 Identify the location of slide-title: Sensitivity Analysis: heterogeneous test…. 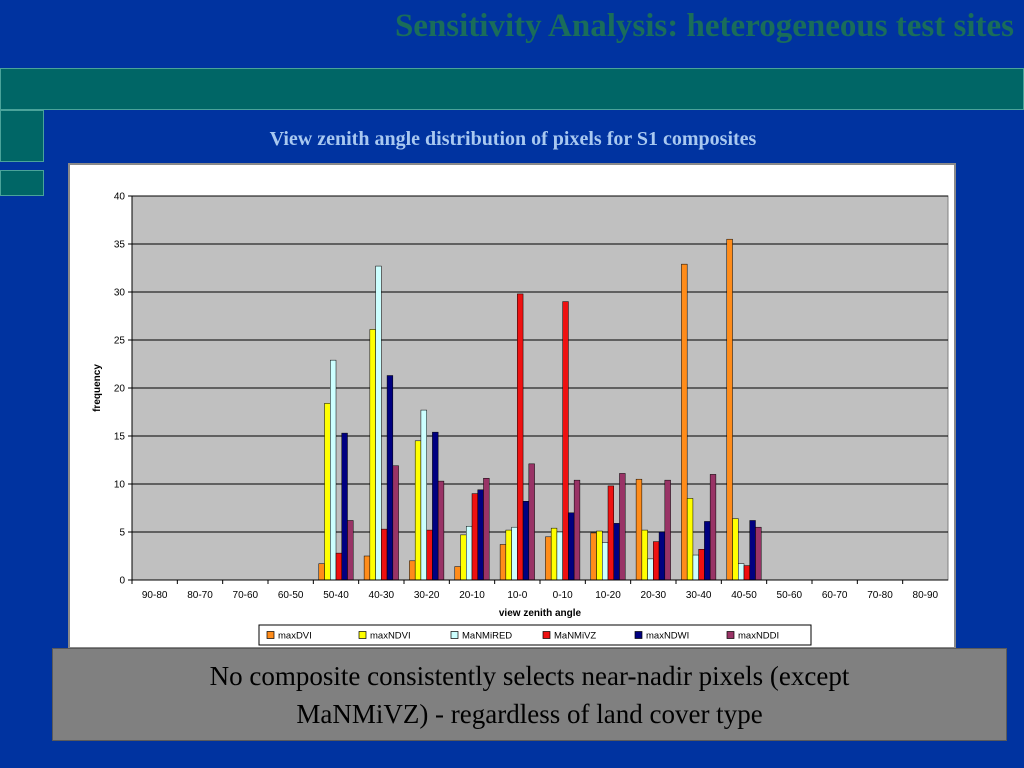
(704, 26).